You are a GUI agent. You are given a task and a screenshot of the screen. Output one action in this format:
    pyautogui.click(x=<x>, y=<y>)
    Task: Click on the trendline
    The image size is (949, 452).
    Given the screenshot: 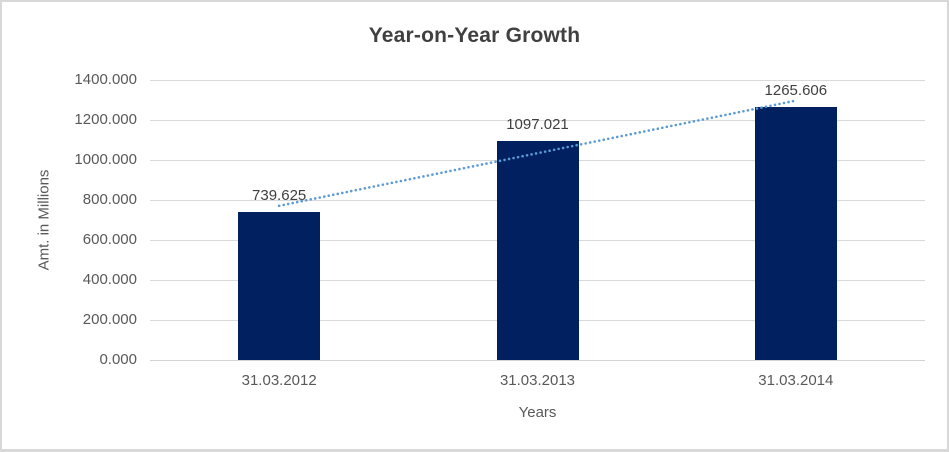 What is the action you would take?
    pyautogui.click(x=537, y=153)
    